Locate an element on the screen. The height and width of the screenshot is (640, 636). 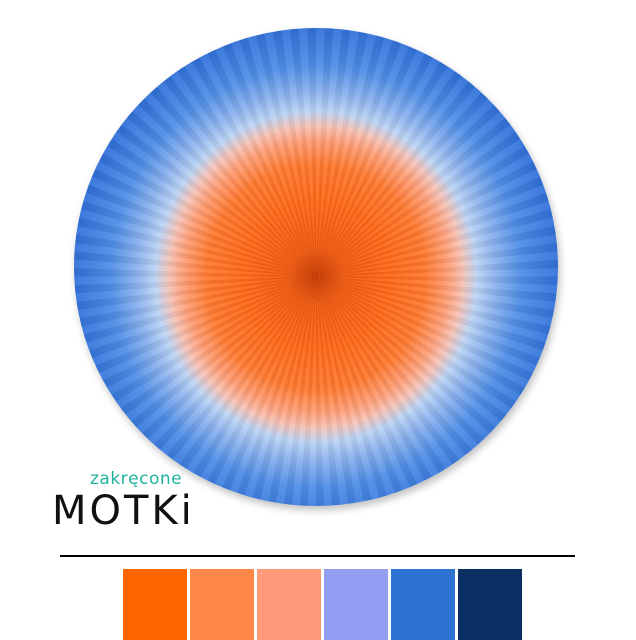
brand-logo: zakręcone MOTKi is located at coordinates (142, 501).